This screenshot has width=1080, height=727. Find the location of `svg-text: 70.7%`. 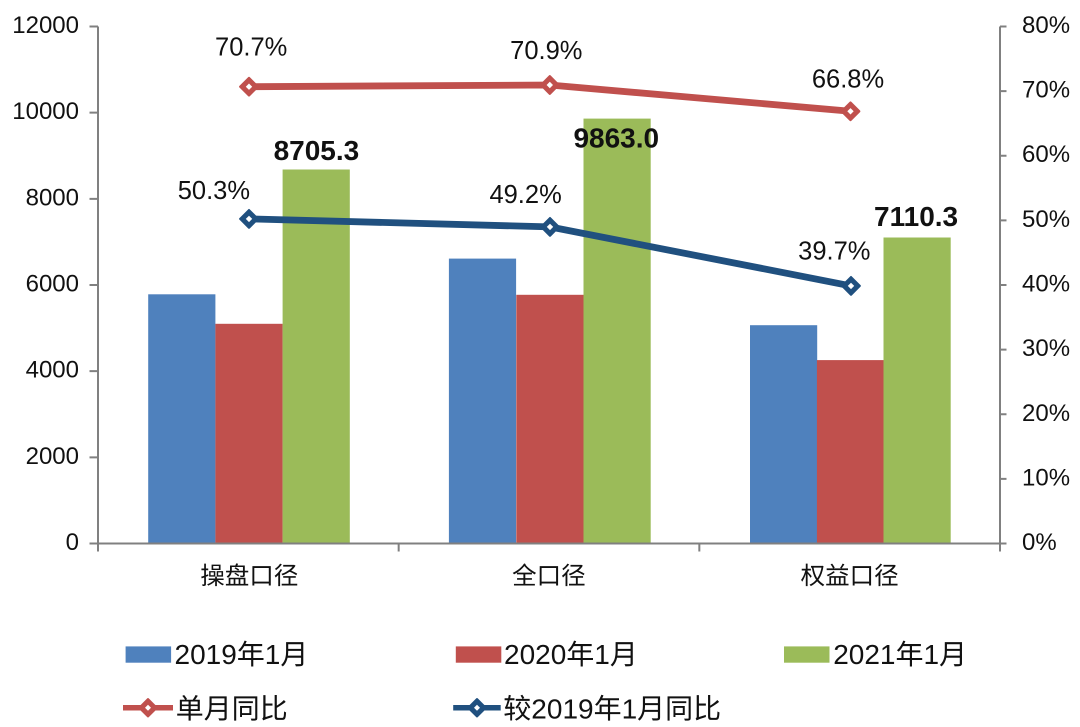

svg-text: 70.7% is located at coordinates (251, 48).